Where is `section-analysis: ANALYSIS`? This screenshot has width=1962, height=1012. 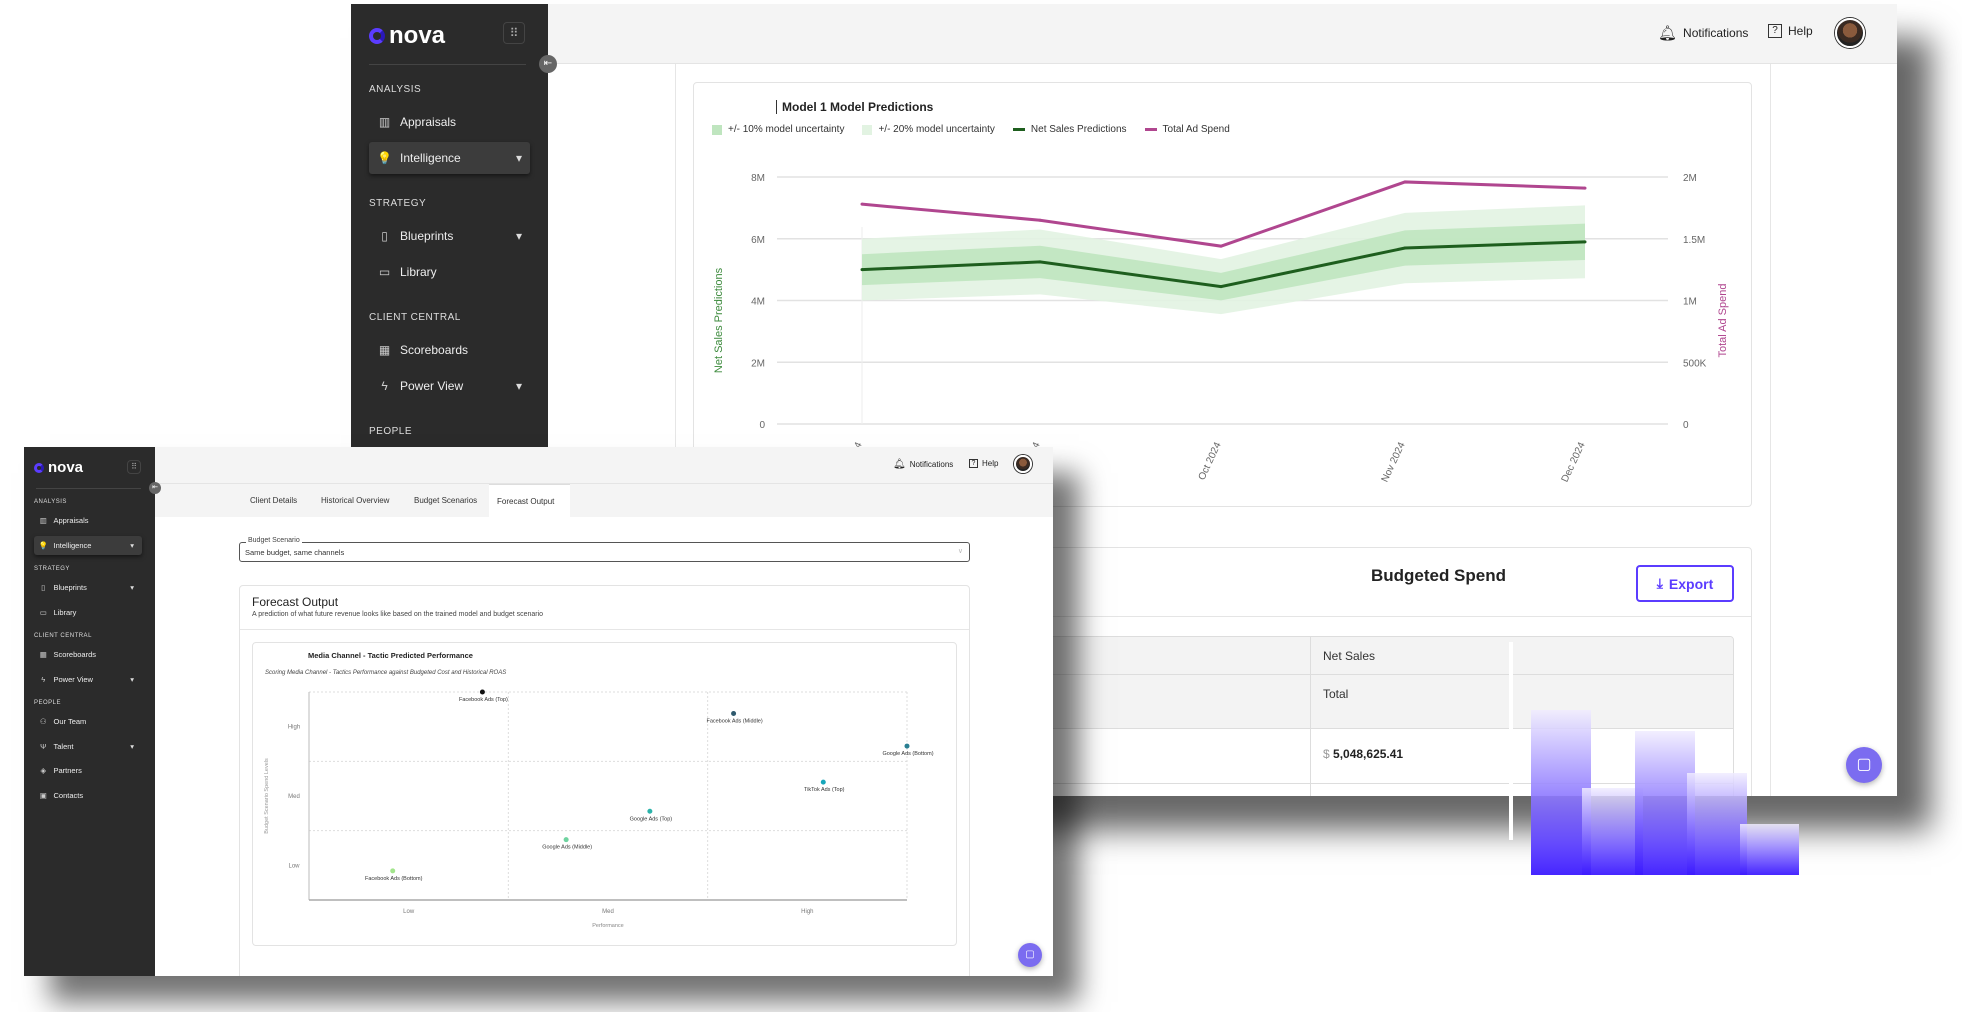 section-analysis: ANALYSIS is located at coordinates (50, 502).